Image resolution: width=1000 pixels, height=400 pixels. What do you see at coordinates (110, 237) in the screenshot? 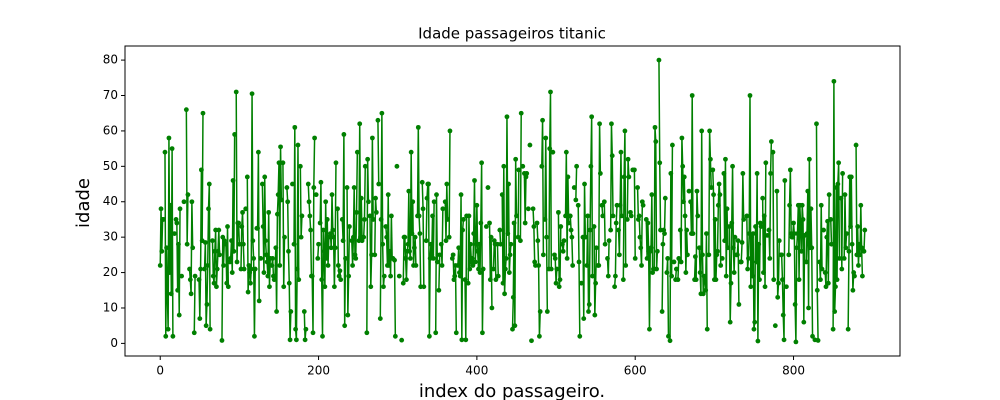
I see `y-tick-label: 30` at bounding box center [110, 237].